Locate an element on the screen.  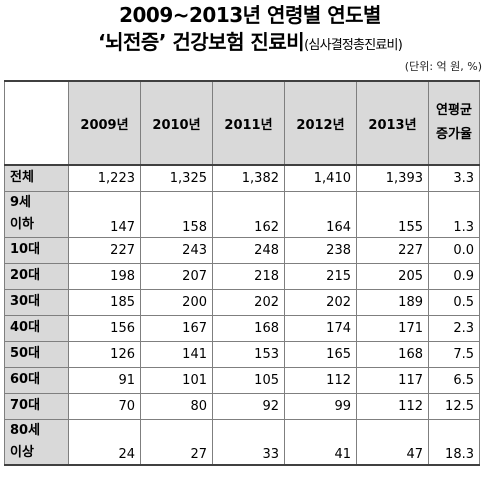
row-label: 20대 is located at coordinates (36, 276).